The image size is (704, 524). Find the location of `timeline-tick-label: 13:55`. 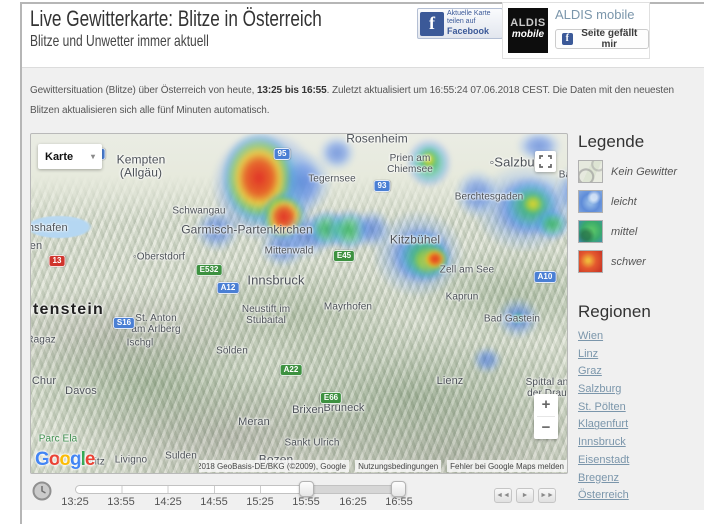

timeline-tick-label: 13:55 is located at coordinates (121, 502).